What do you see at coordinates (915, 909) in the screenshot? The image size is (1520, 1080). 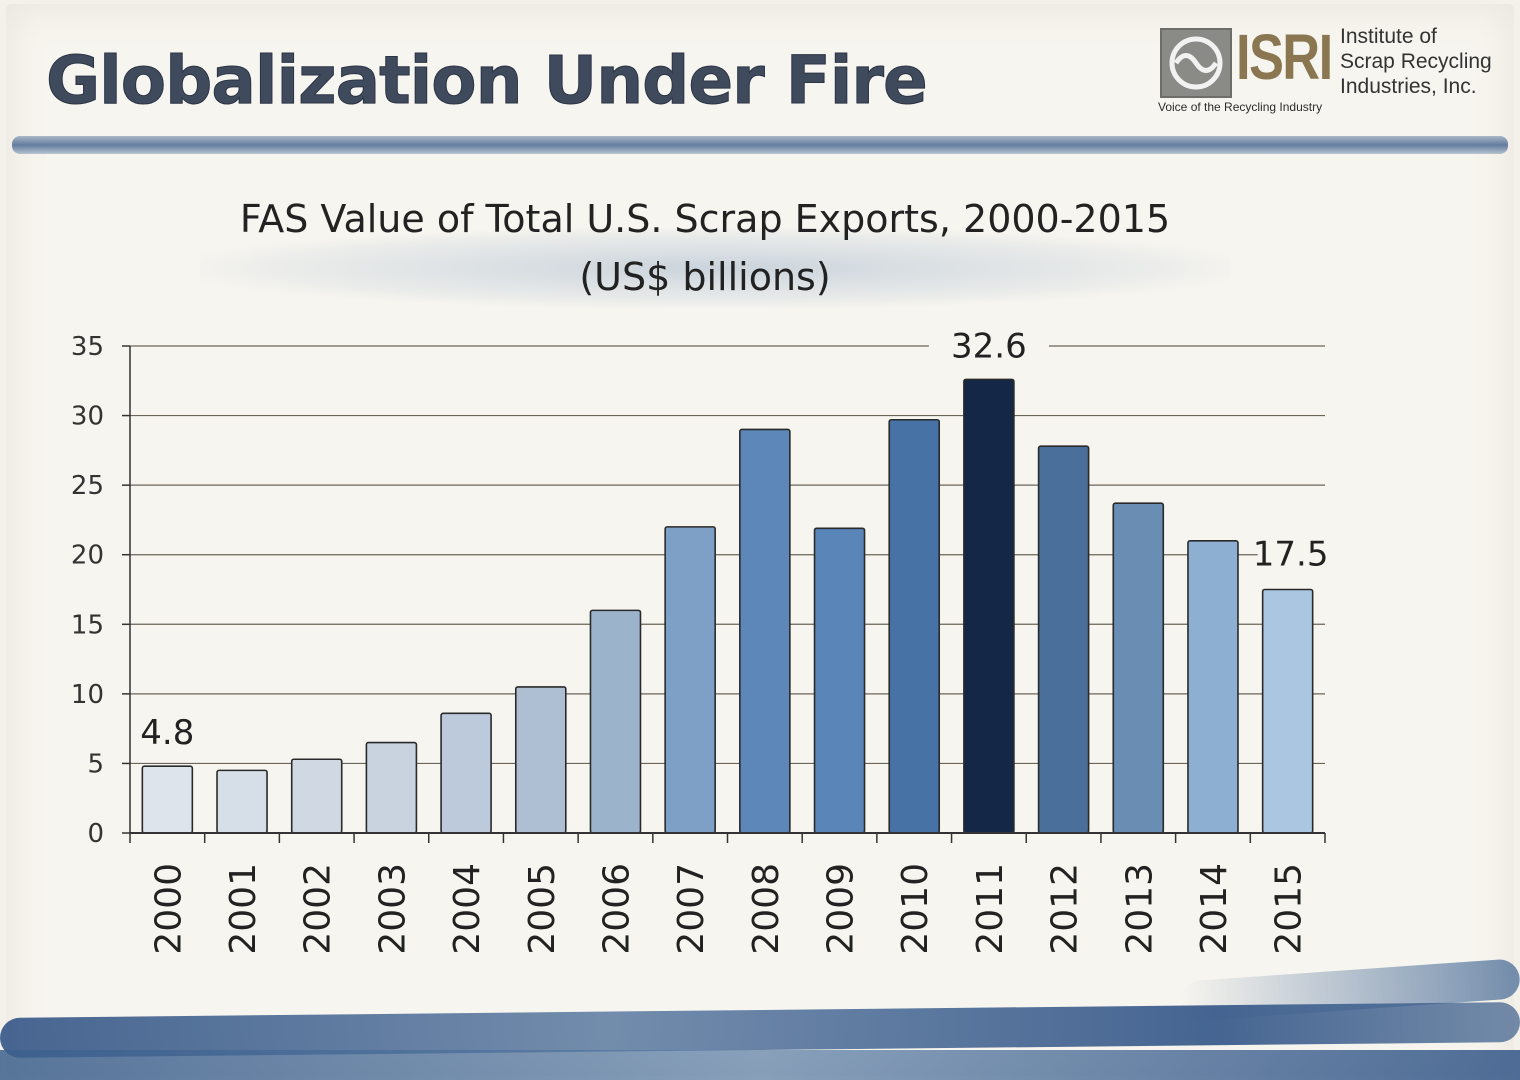 I see `x-tick-label: 2010` at bounding box center [915, 909].